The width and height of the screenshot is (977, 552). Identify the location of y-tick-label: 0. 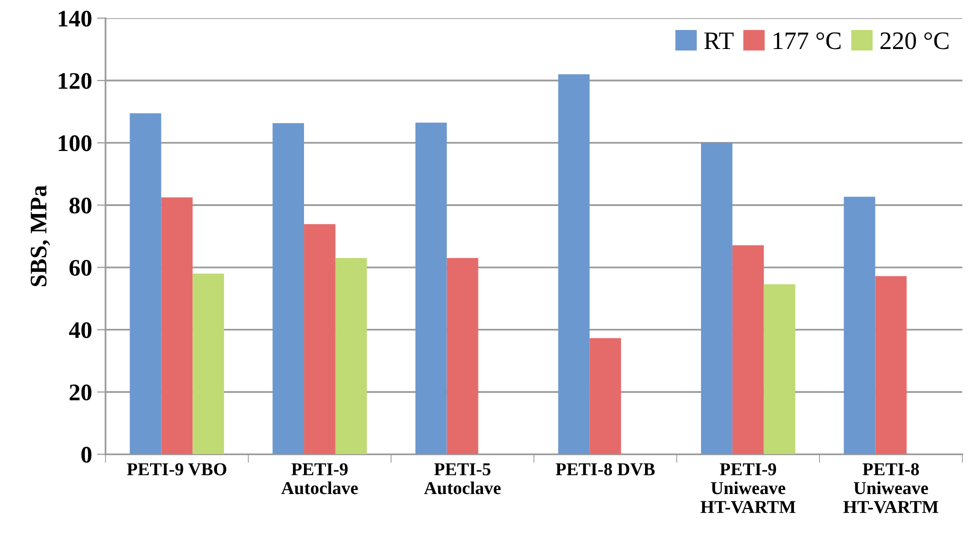
(86, 454).